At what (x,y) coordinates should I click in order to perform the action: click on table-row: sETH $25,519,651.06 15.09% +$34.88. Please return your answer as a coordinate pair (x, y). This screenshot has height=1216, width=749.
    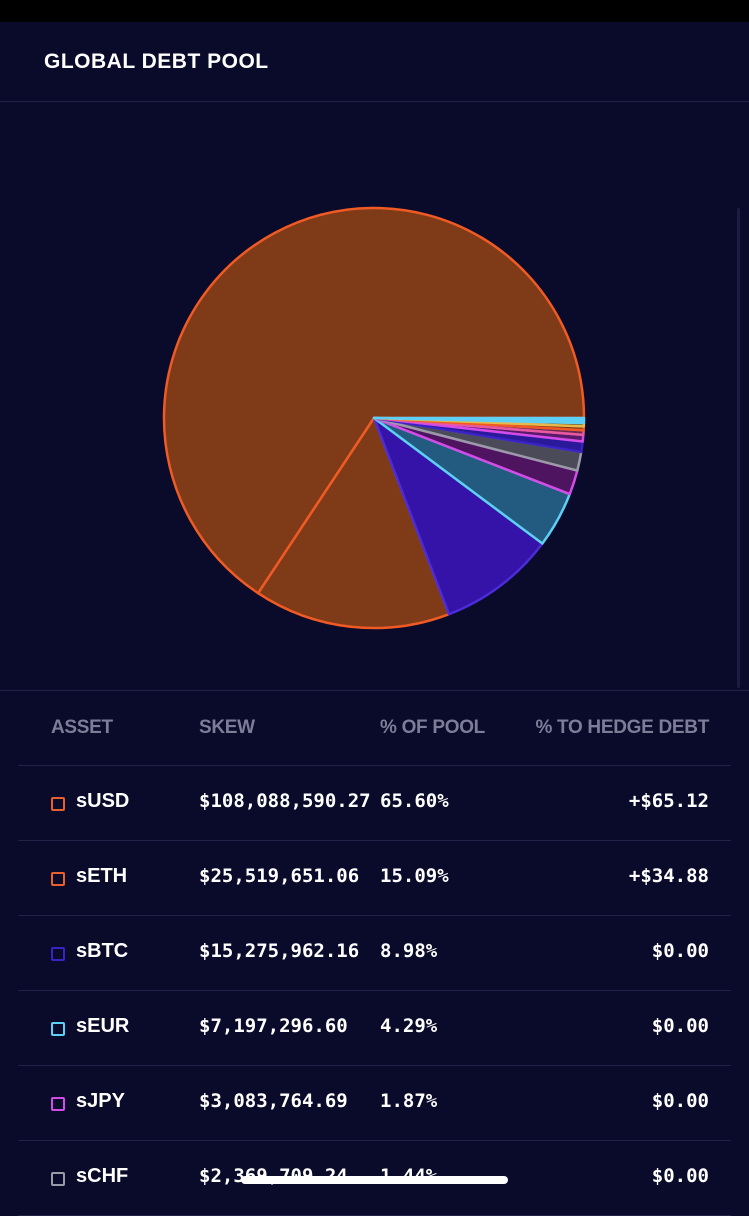
    Looking at the image, I should click on (374, 878).